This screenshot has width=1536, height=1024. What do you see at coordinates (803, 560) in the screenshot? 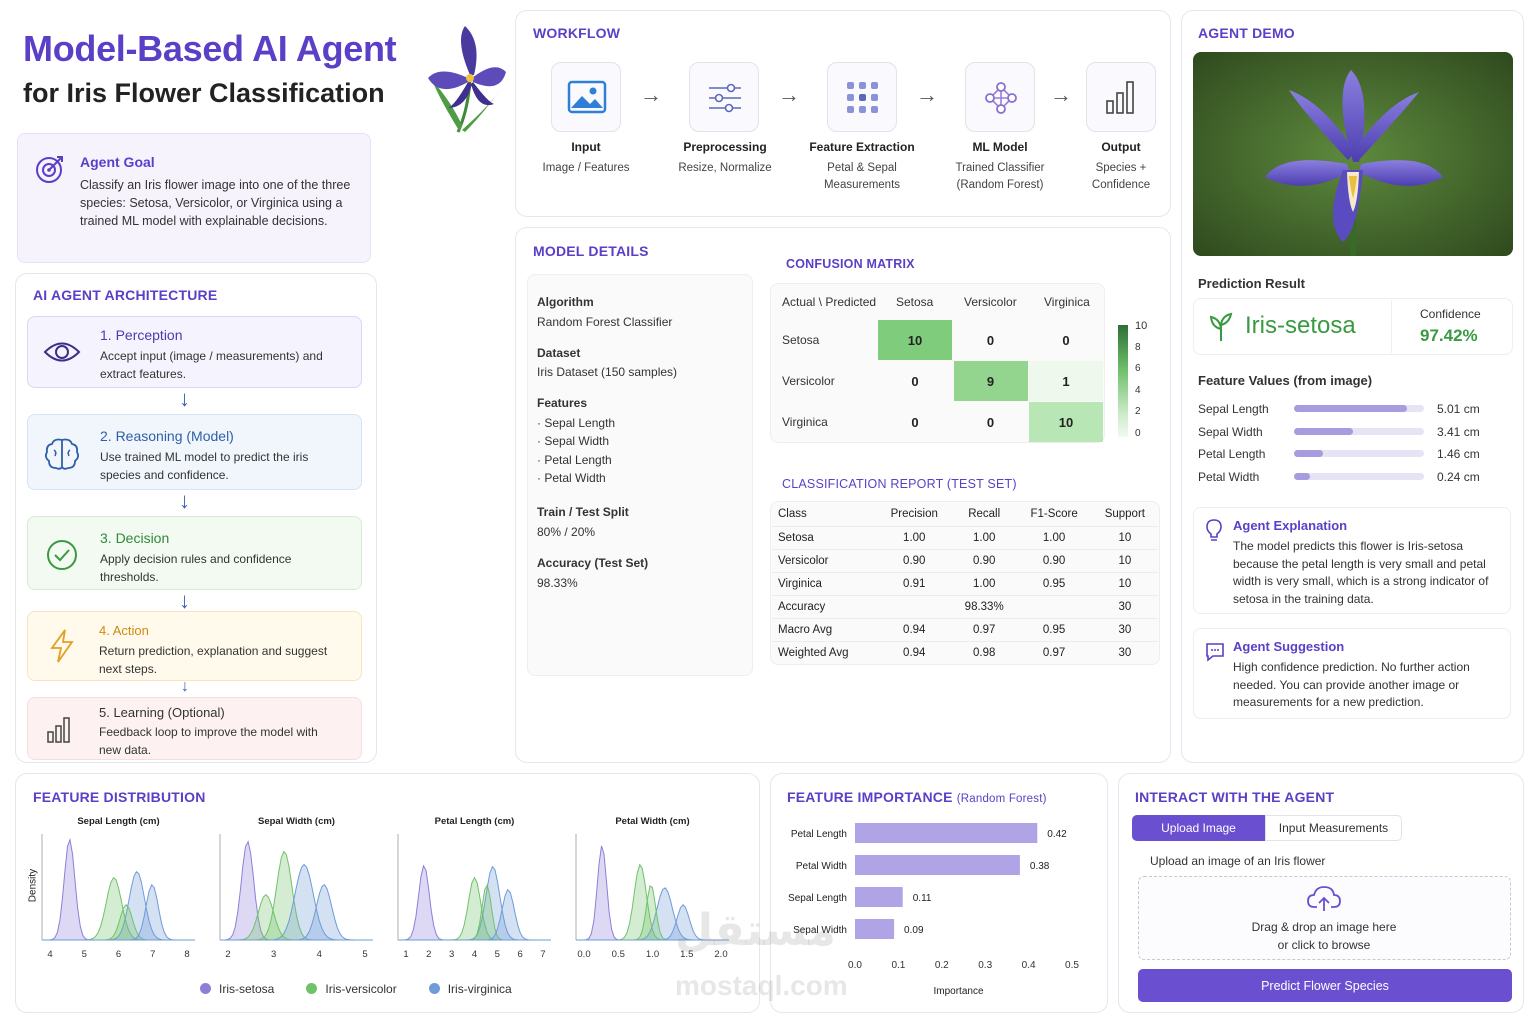
I see `table-cell: Versicolor` at bounding box center [803, 560].